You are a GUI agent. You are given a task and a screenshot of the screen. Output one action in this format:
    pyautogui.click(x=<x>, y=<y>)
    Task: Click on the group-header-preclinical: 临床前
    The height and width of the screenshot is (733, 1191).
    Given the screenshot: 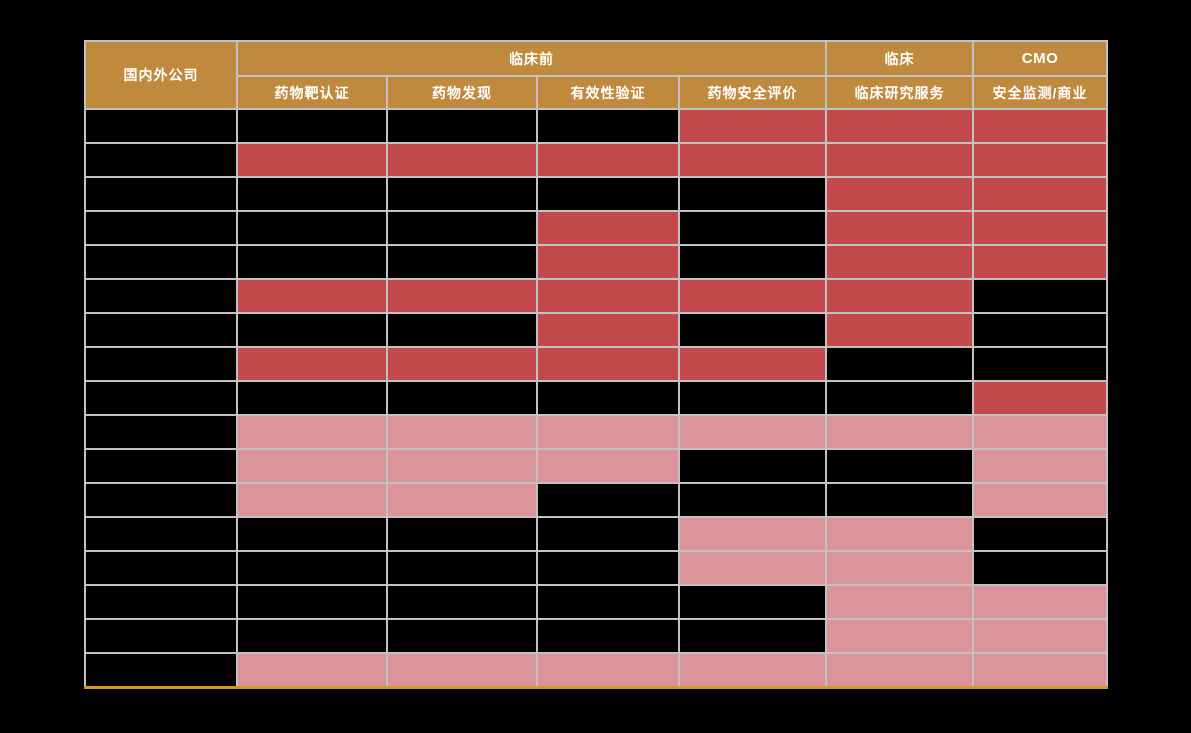 What is the action you would take?
    pyautogui.click(x=531, y=58)
    